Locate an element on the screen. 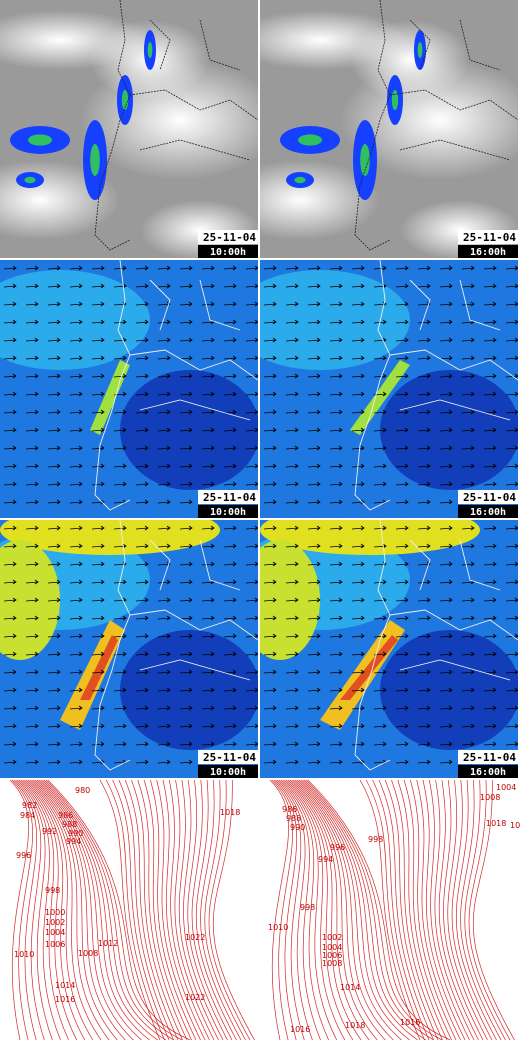  isobar-label: 1022 is located at coordinates (195, 997).